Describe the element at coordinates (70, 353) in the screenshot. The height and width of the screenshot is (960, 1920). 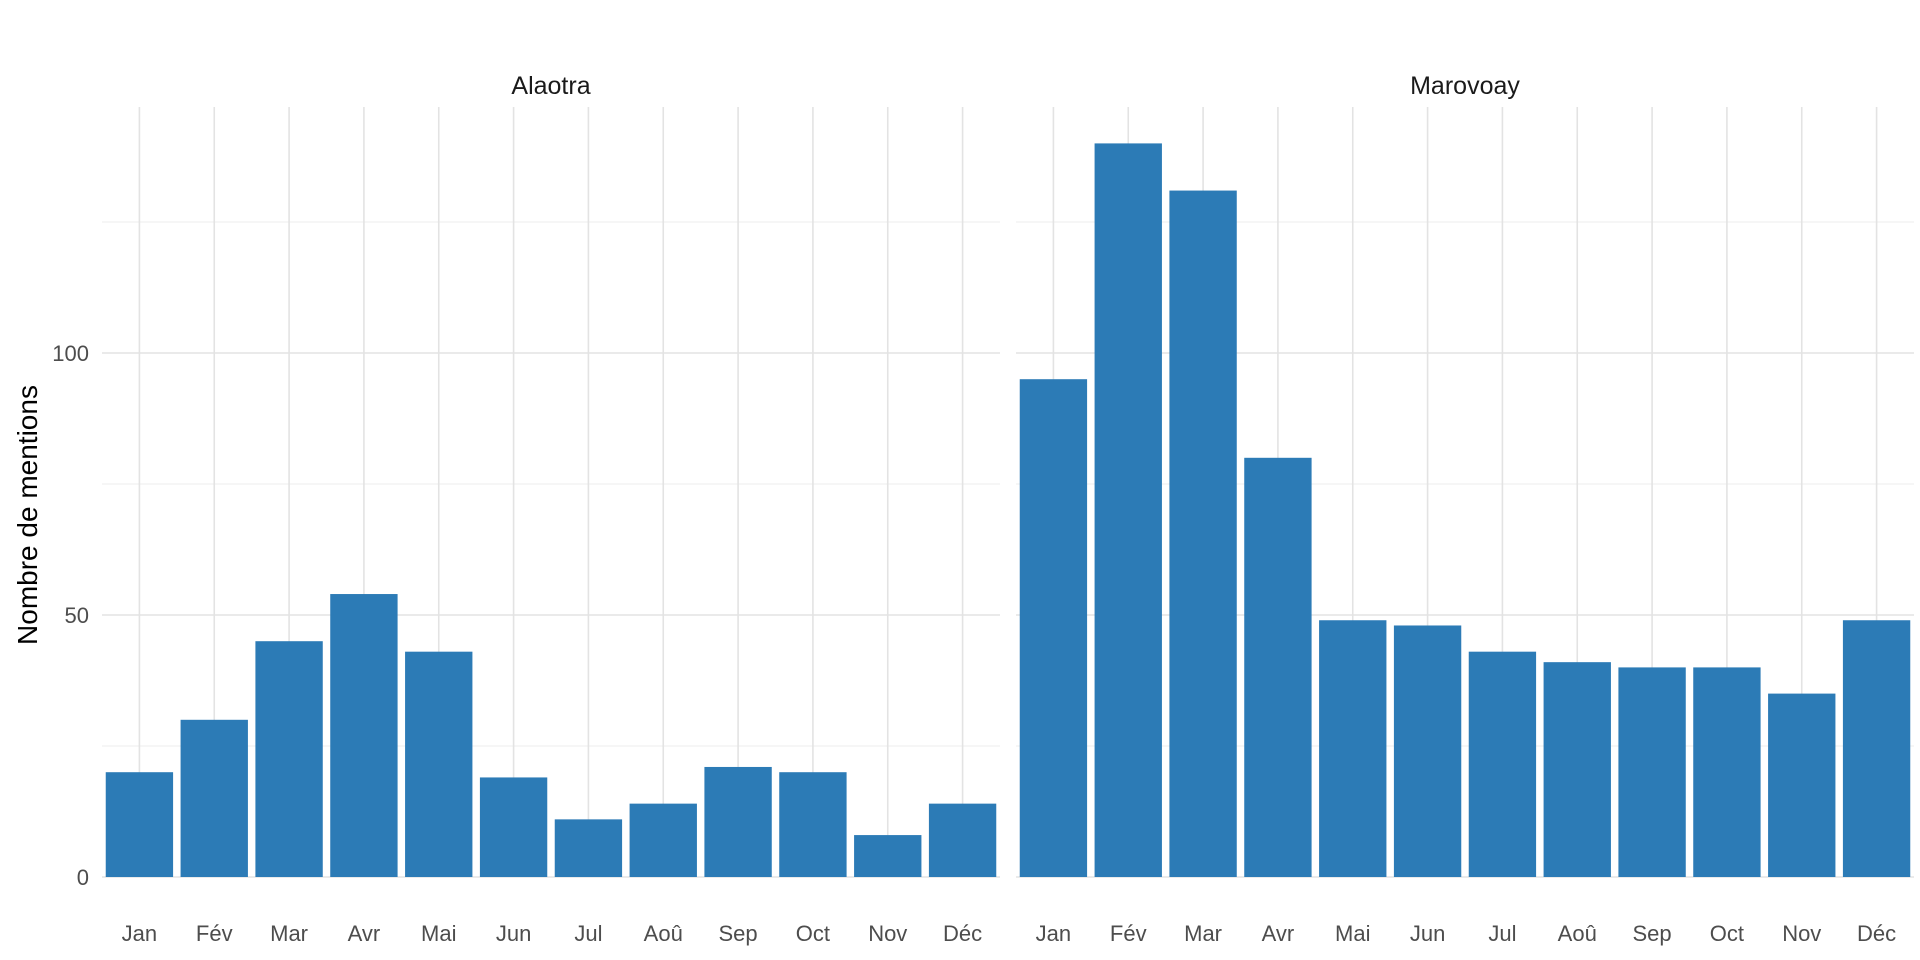
I see `y-tick-label: 100` at that location.